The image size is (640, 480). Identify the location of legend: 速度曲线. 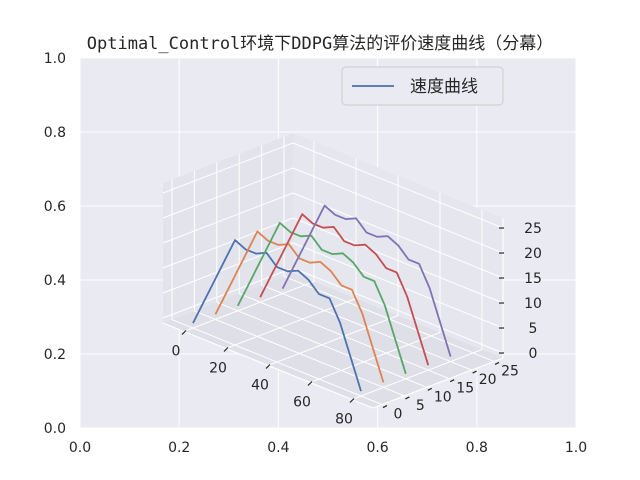
(422, 86).